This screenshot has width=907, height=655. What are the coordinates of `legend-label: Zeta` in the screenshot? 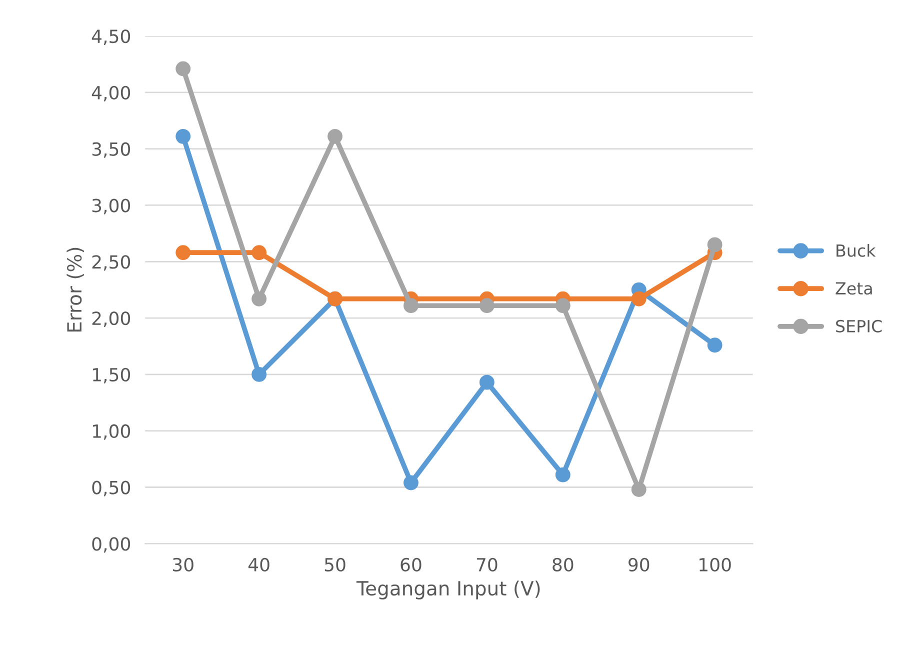 It's located at (854, 288).